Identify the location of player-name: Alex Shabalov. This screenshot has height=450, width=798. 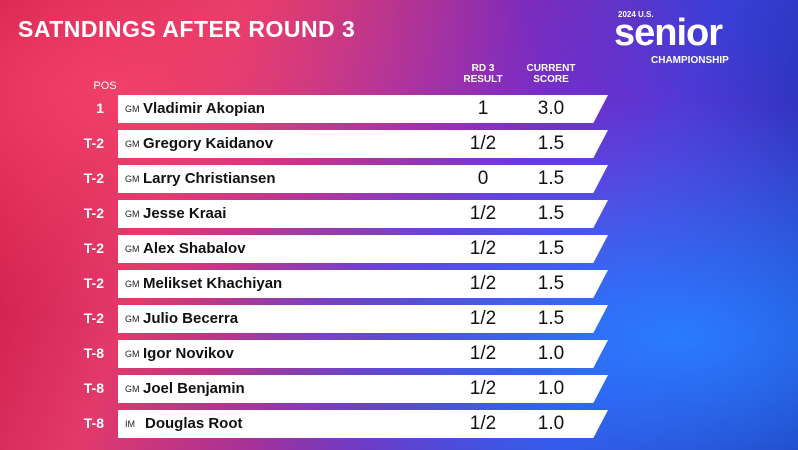
(194, 248).